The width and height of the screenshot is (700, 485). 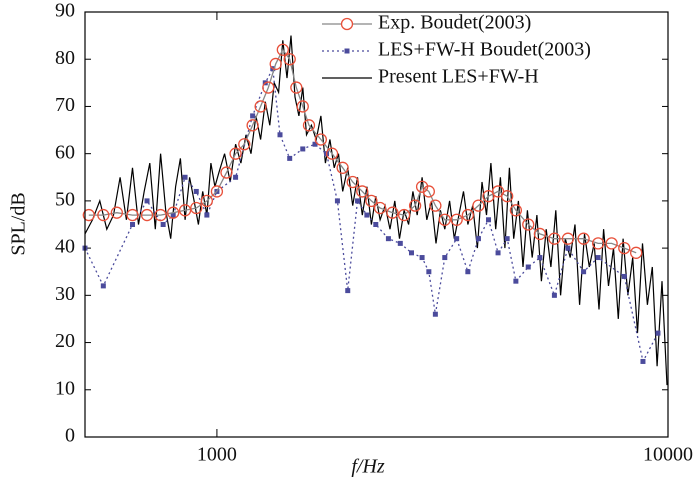 I want to click on legend-label: Present LES+FW-H, so click(x=458, y=77).